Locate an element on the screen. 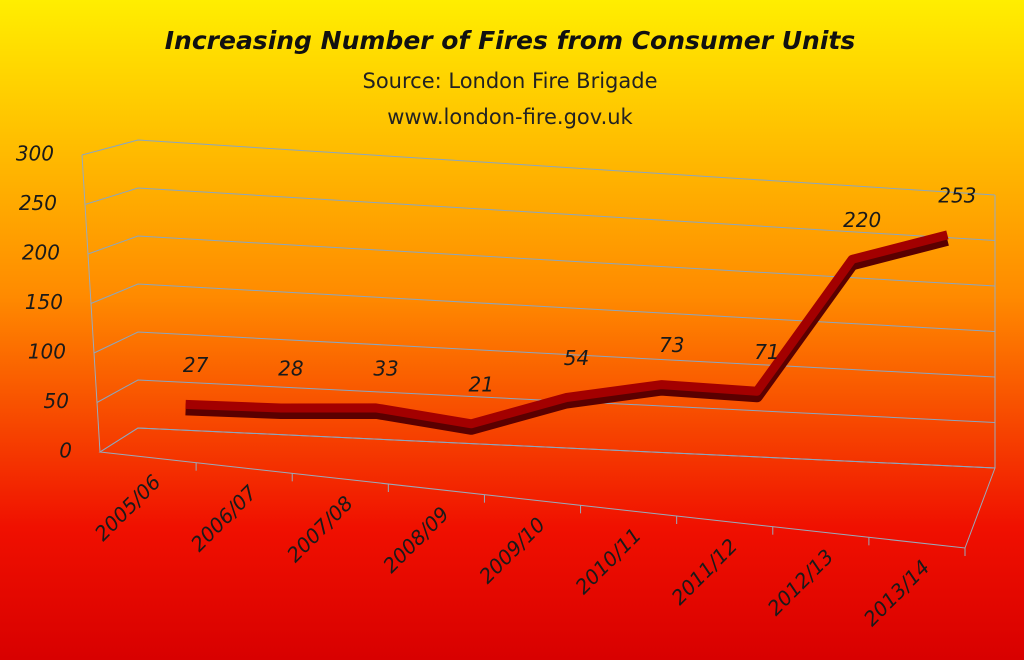 The height and width of the screenshot is (664, 1024). y-tick-label: 250 is located at coordinates (38, 203).